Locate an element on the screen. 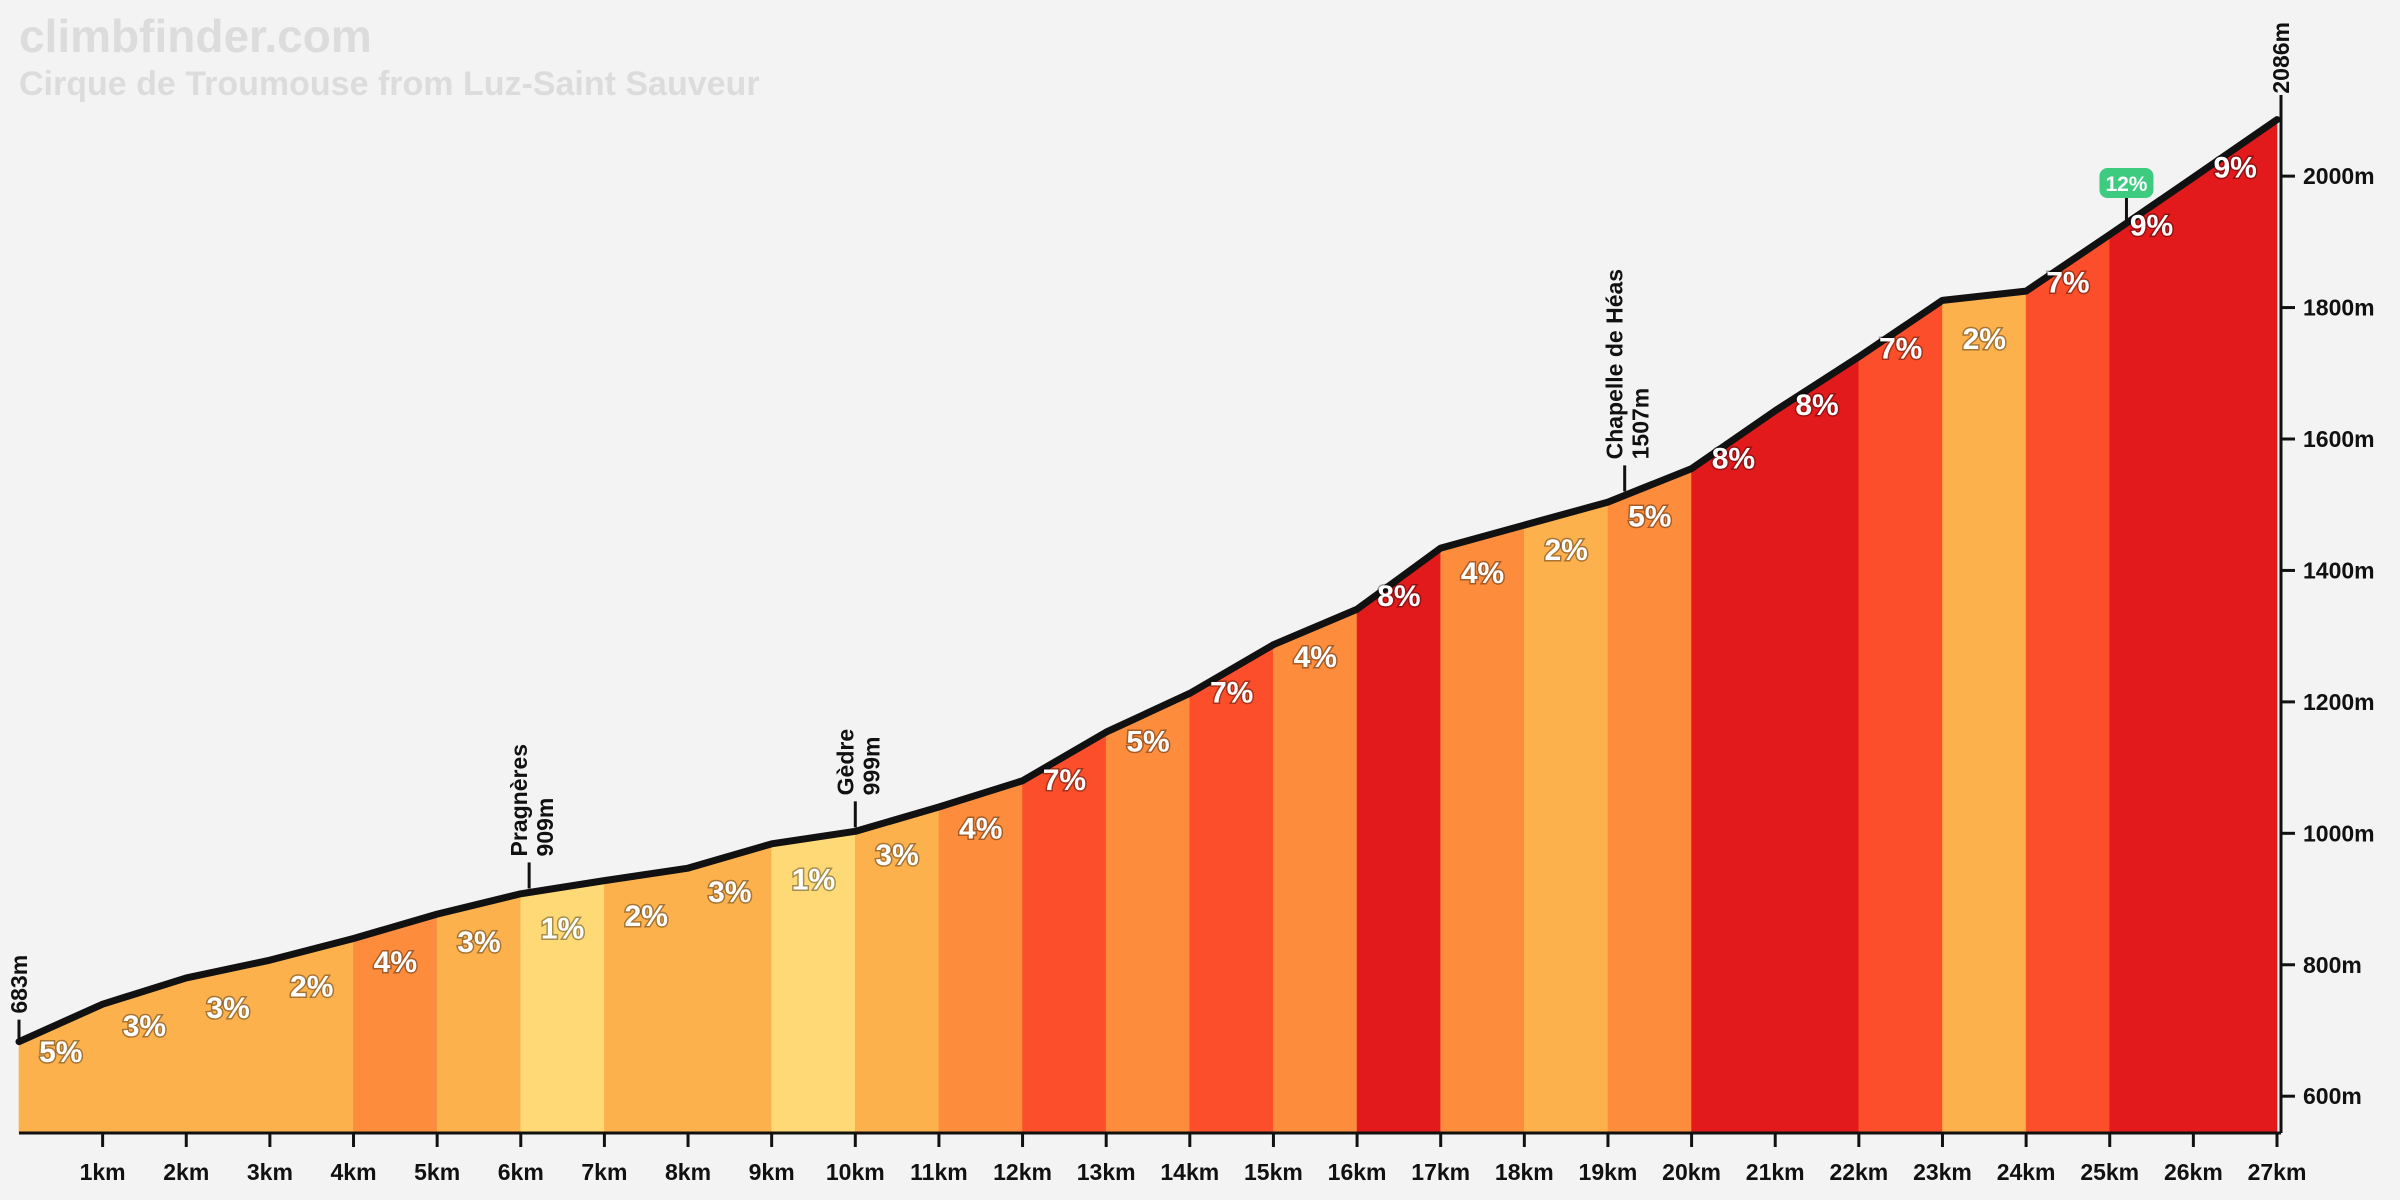 This screenshot has height=1200, width=2400. waypoint-name: Chapelle de Héas is located at coordinates (1615, 364).